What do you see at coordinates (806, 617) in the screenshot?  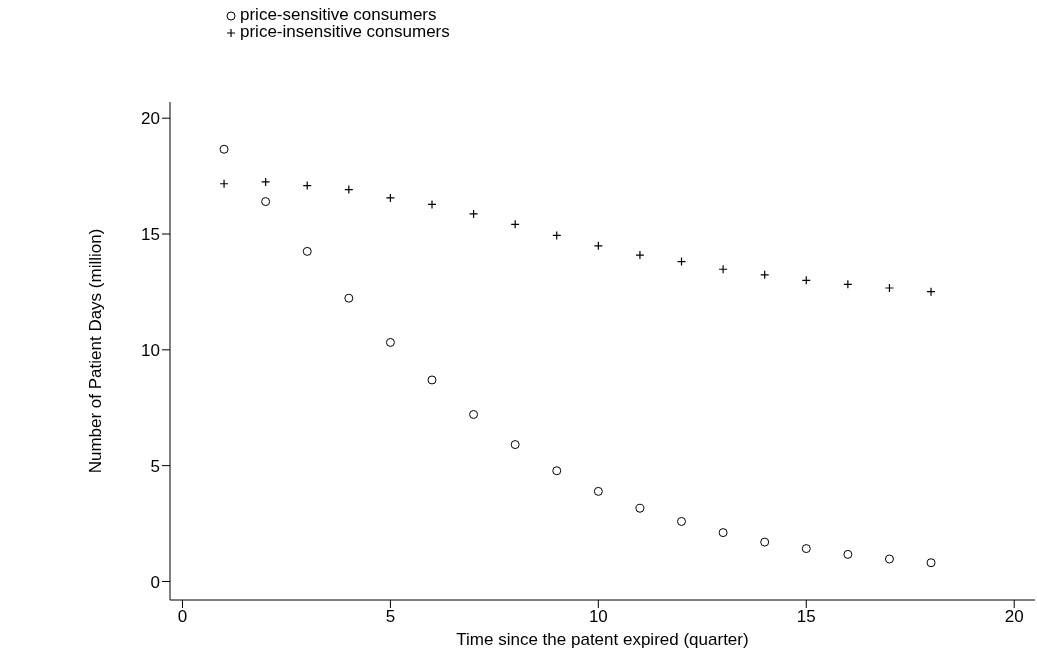 I see `x-tick-label: 15` at bounding box center [806, 617].